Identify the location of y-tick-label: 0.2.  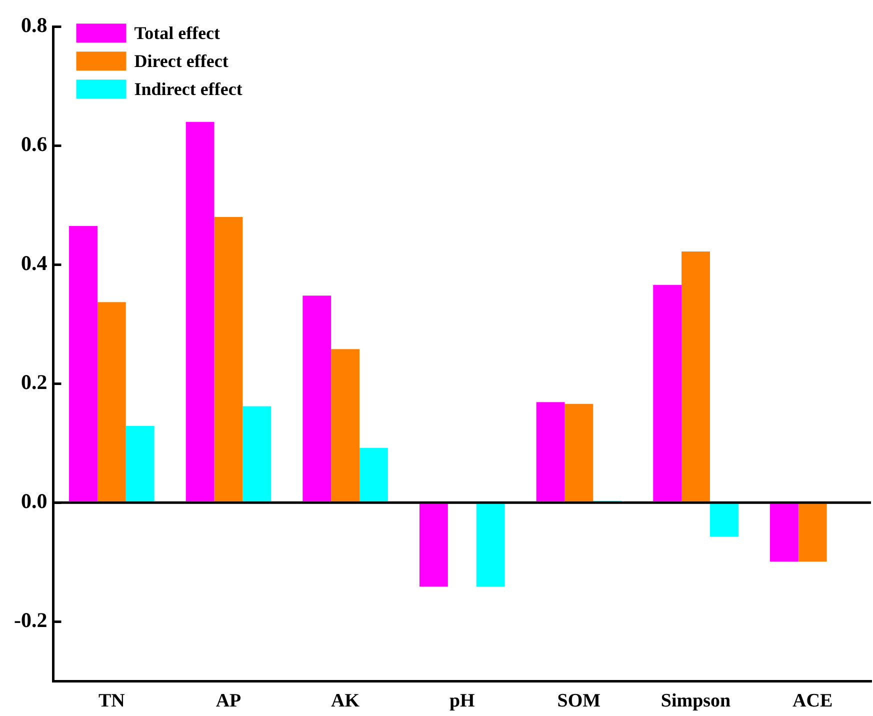
(34, 382).